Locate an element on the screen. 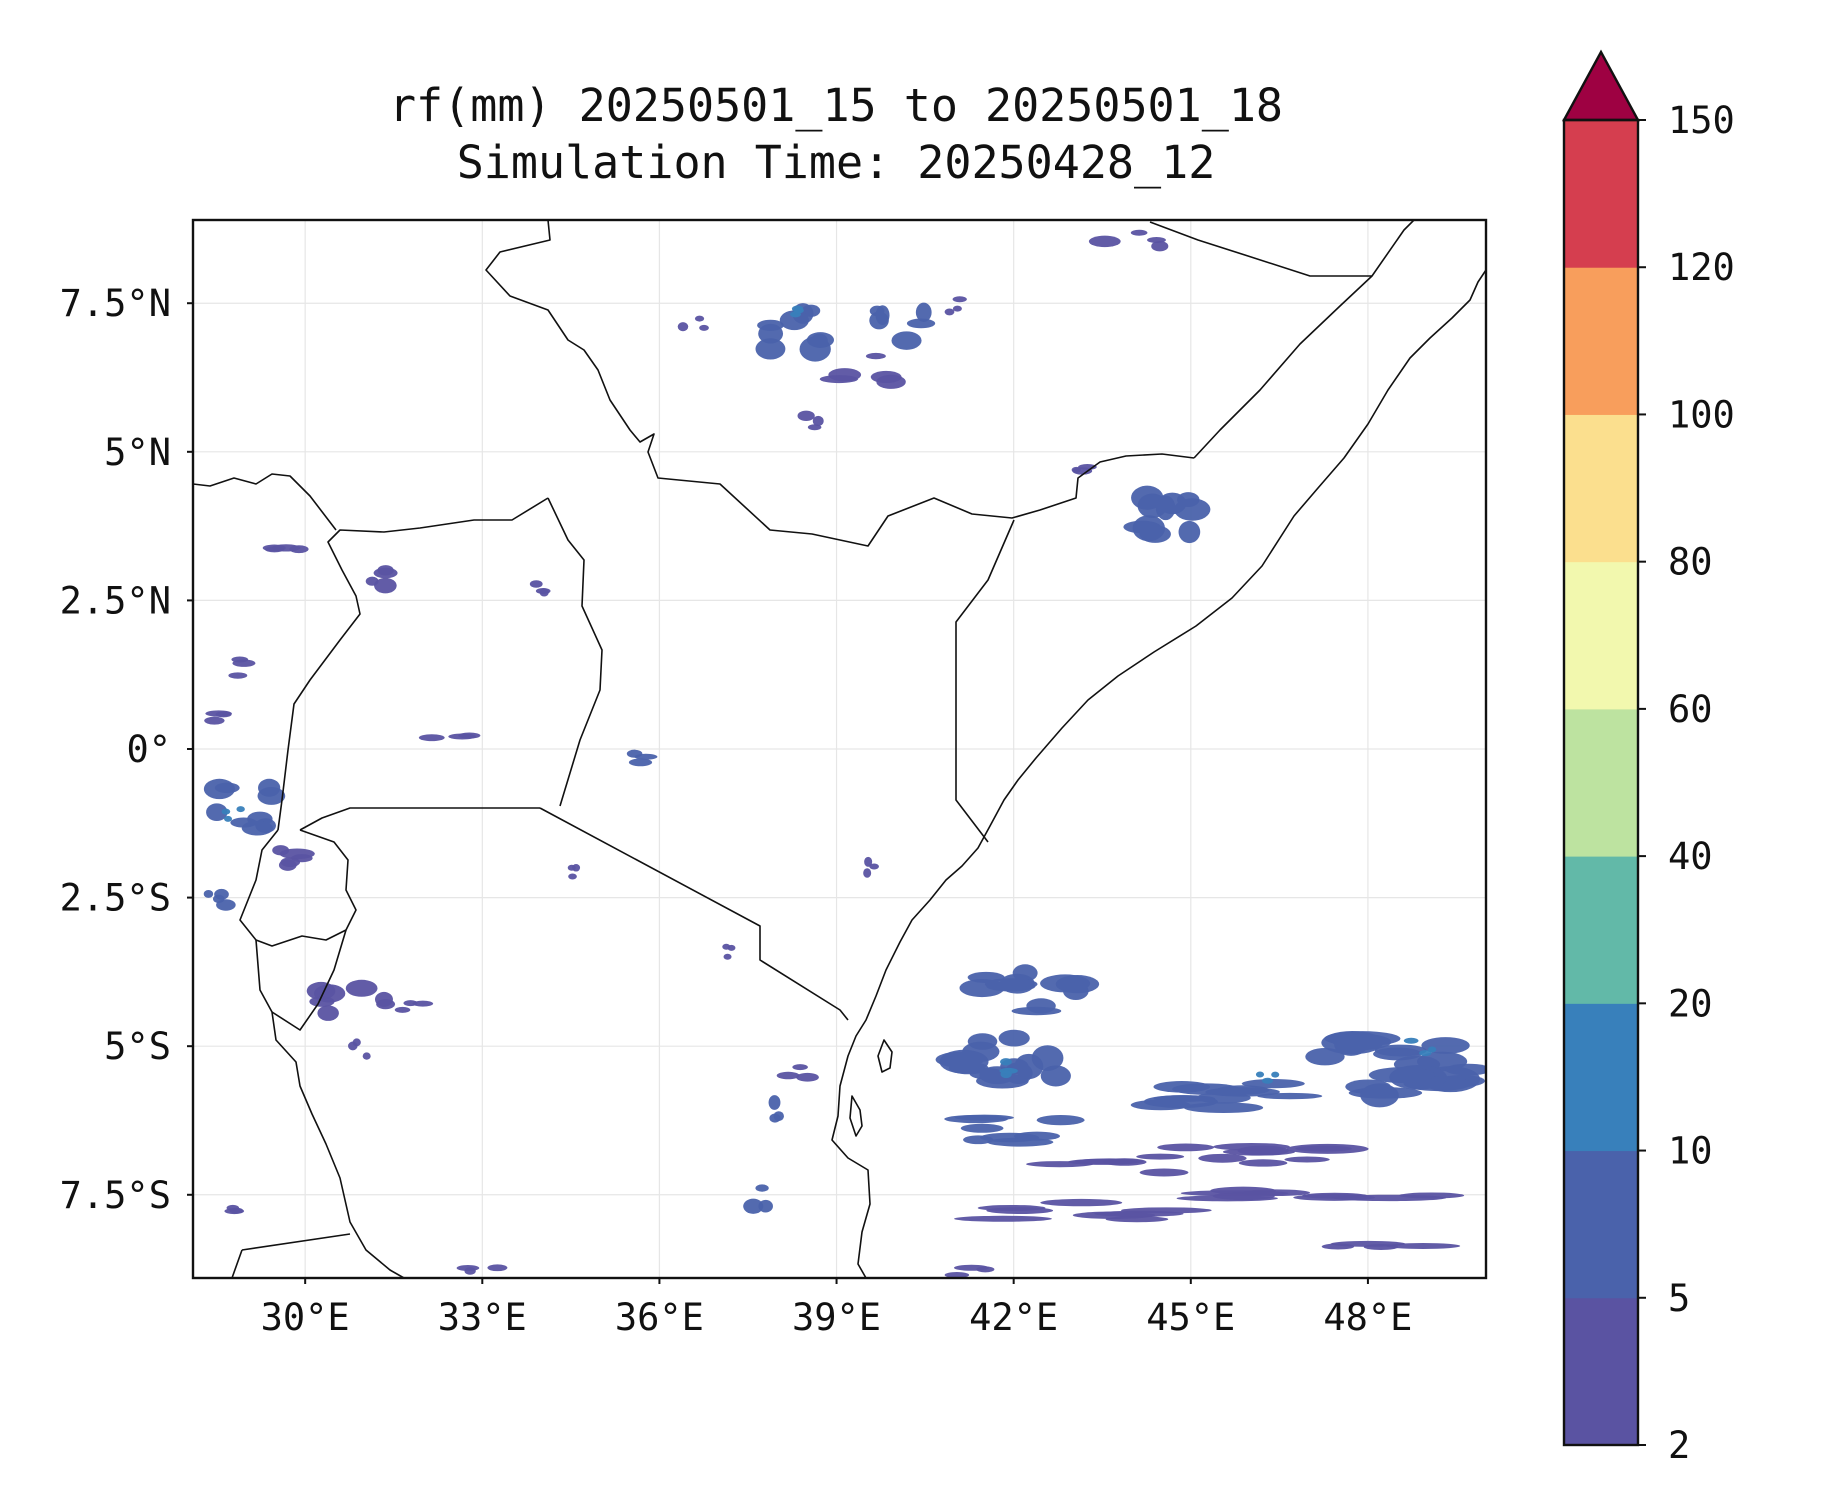 The width and height of the screenshot is (1833, 1500). border-rwanda-burundi is located at coordinates (298, 888).